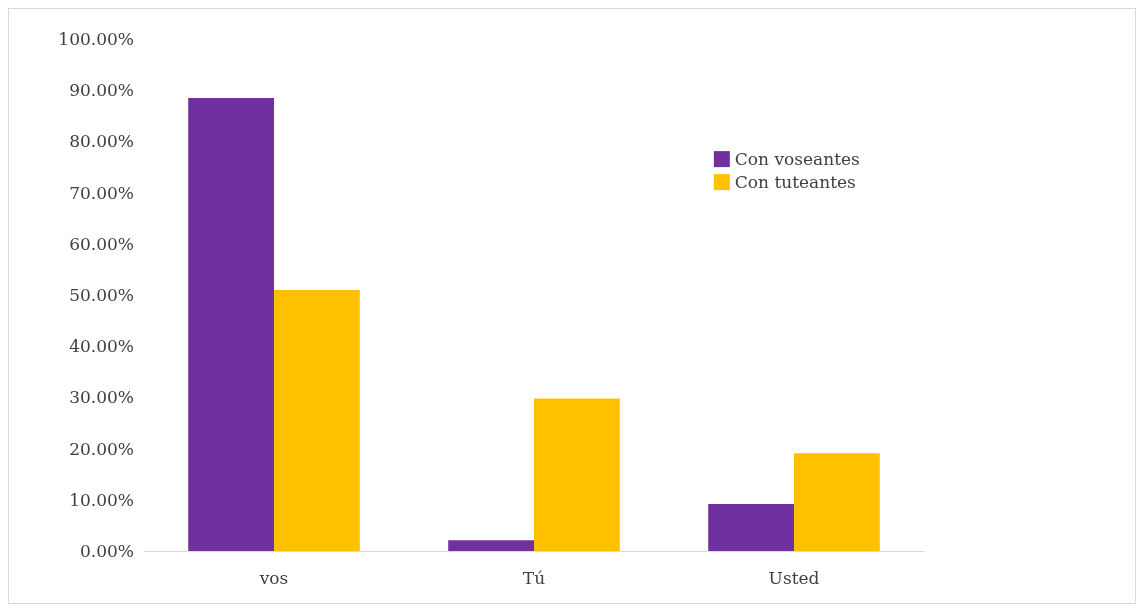 This screenshot has height=614, width=1144. Describe the element at coordinates (106, 551) in the screenshot. I see `y-tick-label: 0.00%` at that location.